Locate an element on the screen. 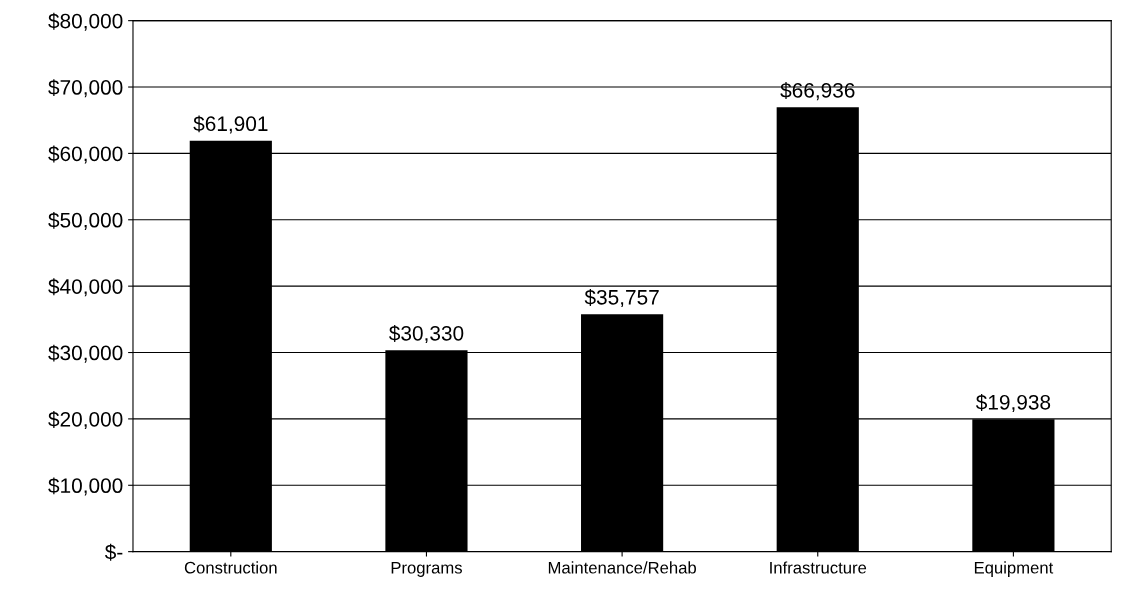 The width and height of the screenshot is (1127, 590). y-tick-label: $60,000 is located at coordinates (85, 154).